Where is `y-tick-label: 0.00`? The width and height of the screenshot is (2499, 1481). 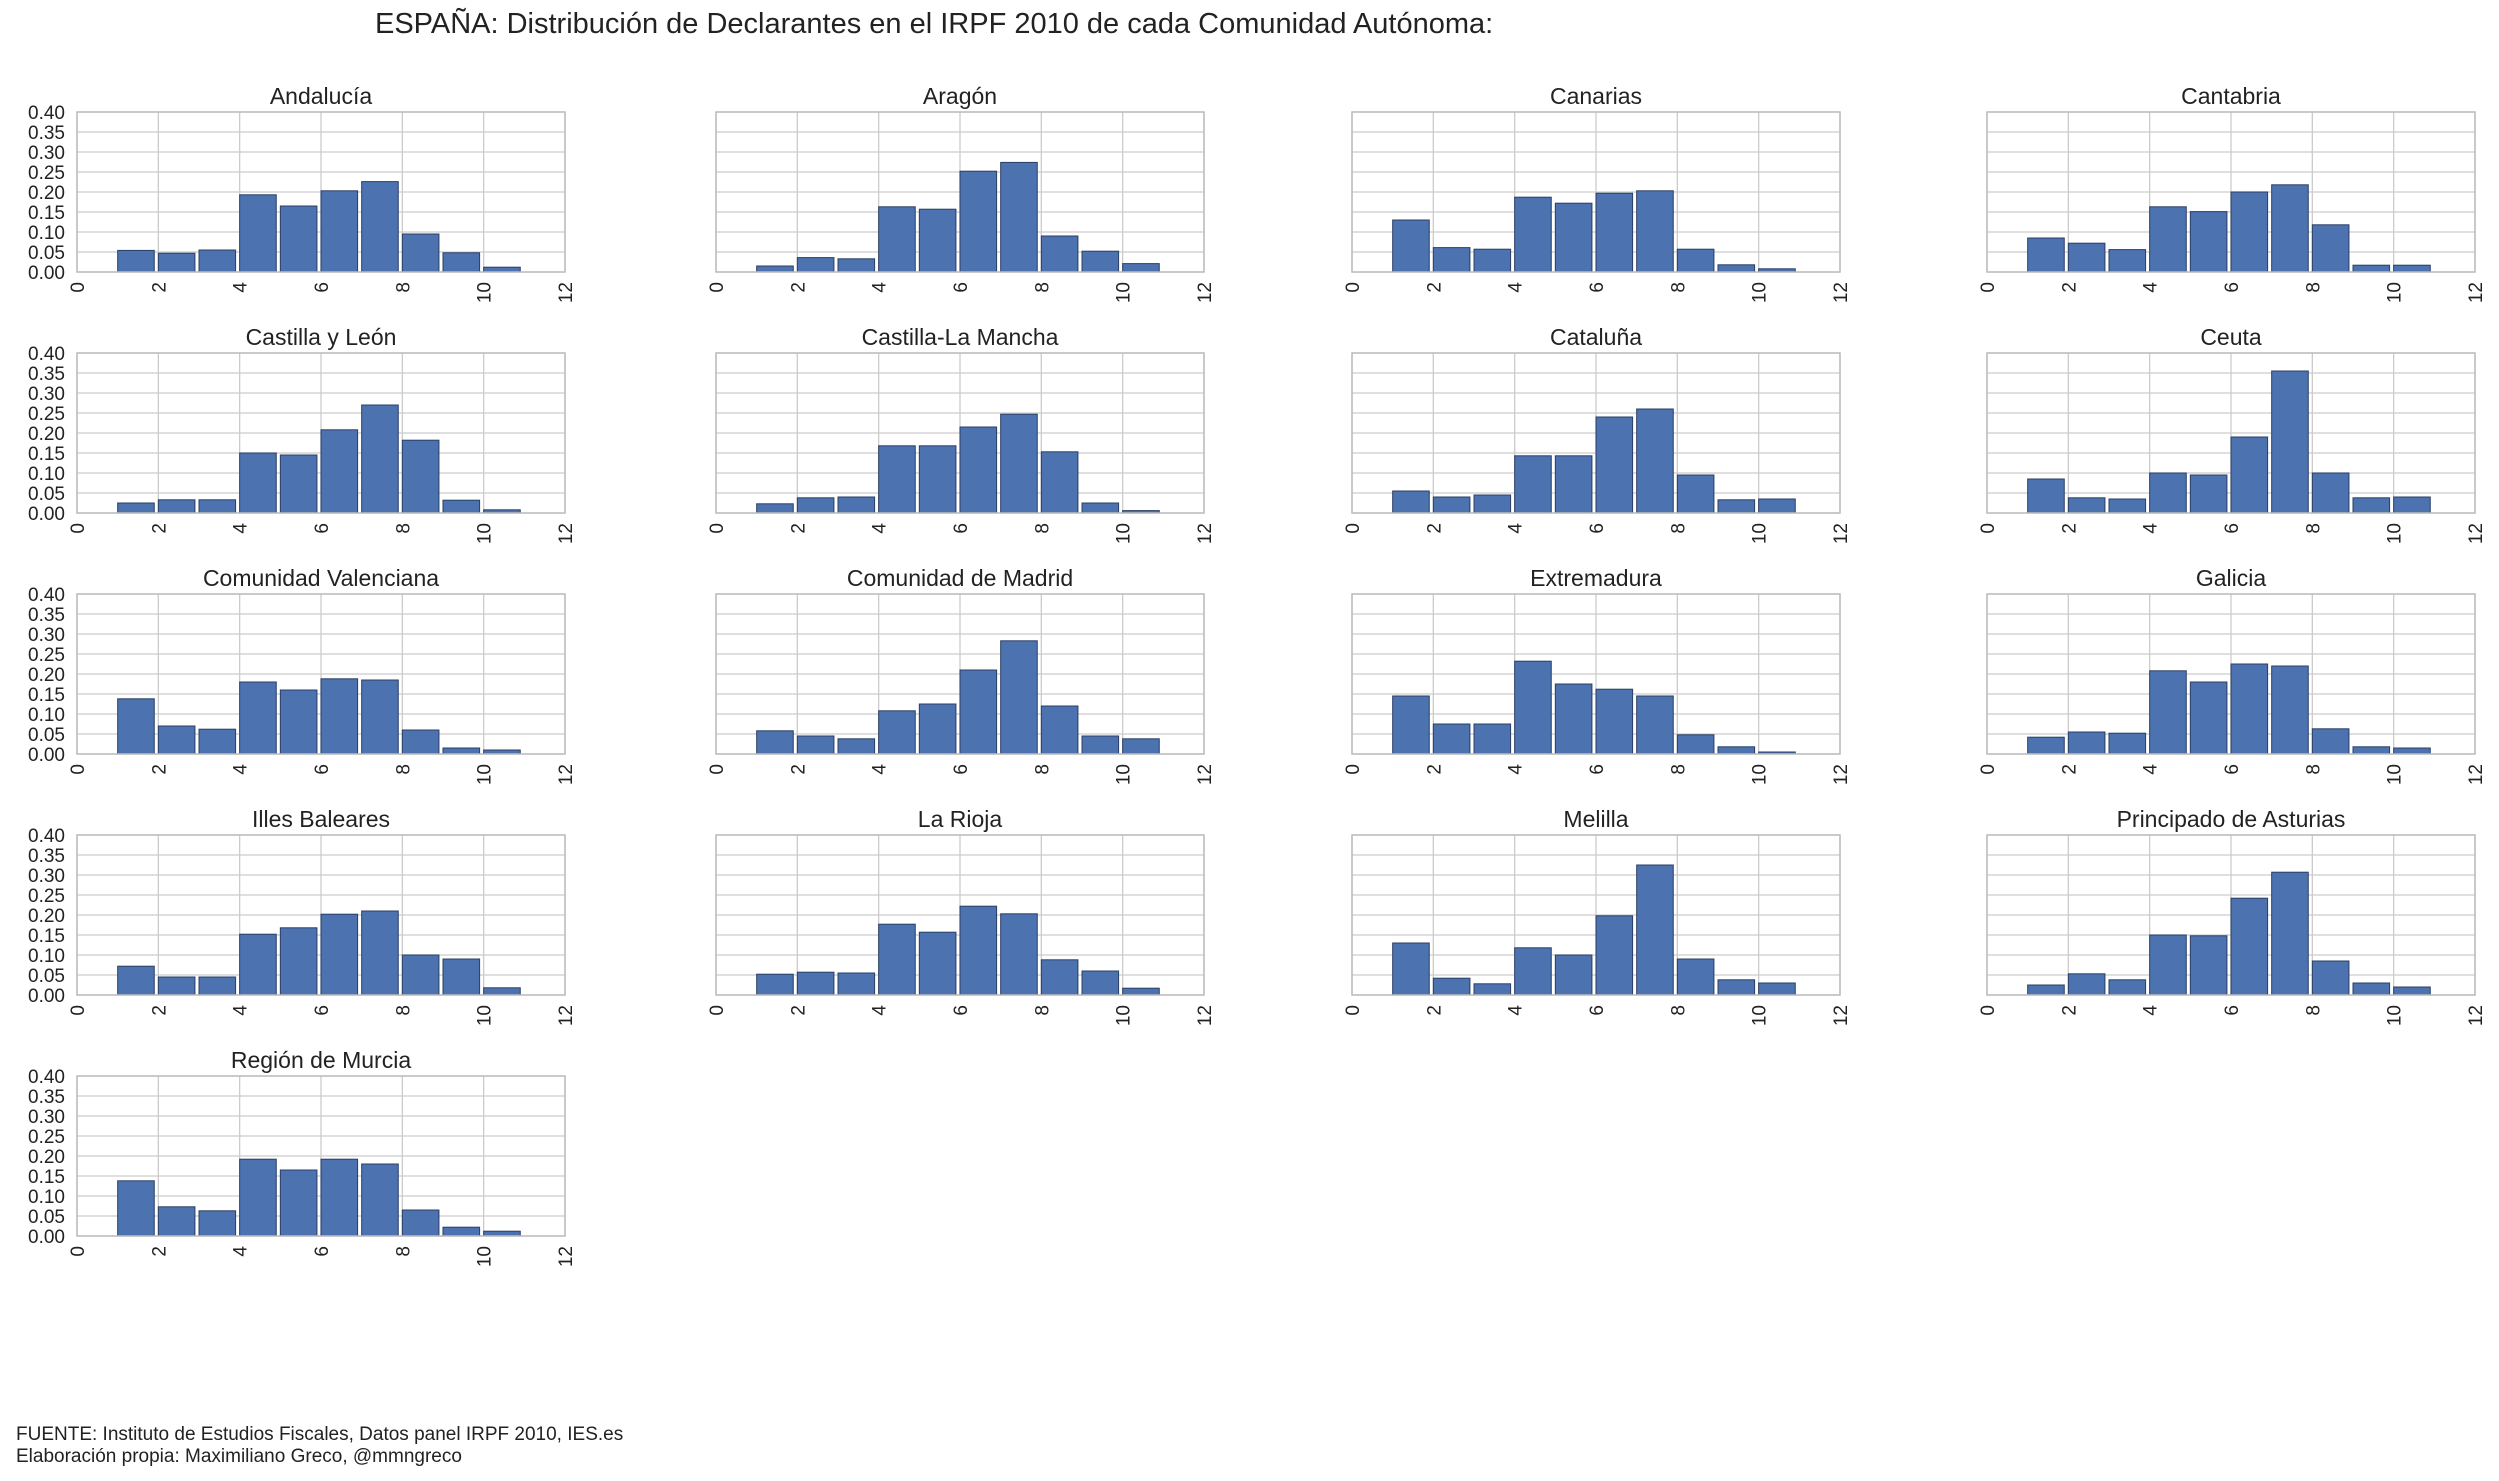
y-tick-label: 0.00 is located at coordinates (46, 755).